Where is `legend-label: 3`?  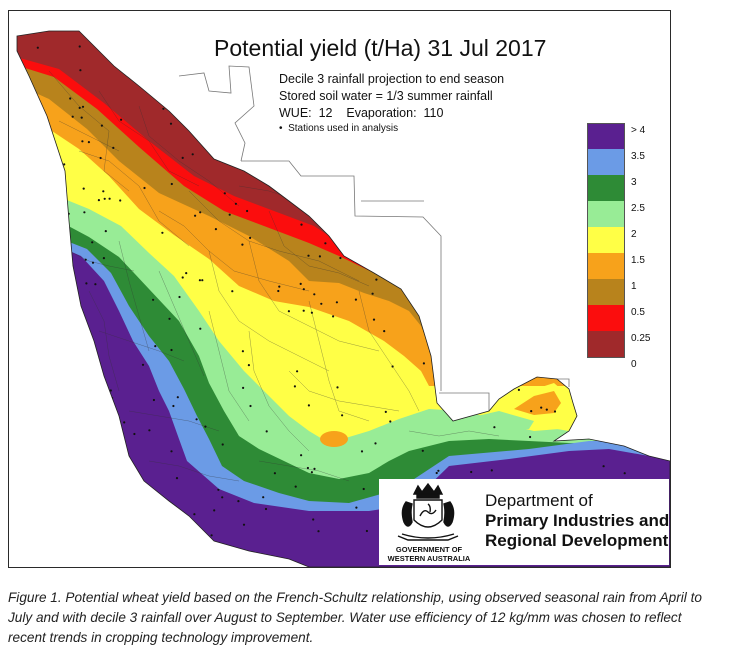
legend-label: 3 is located at coordinates (634, 182).